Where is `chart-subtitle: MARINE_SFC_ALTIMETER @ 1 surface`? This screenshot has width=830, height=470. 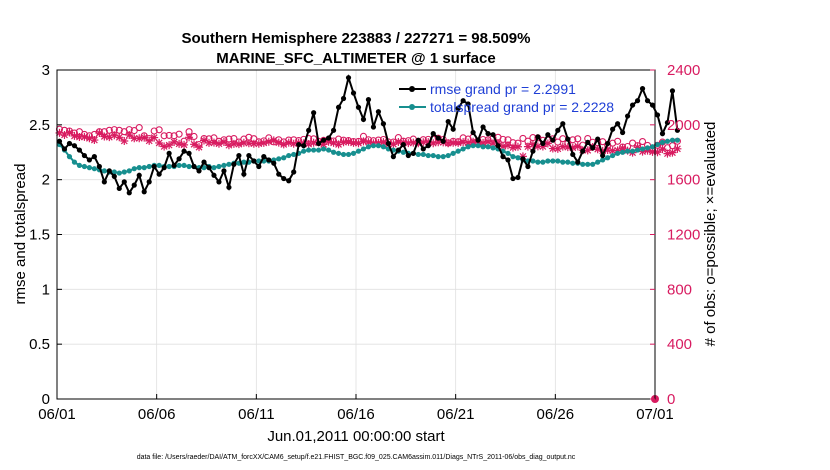
chart-subtitle: MARINE_SFC_ALTIMETER @ 1 surface is located at coordinates (355, 58).